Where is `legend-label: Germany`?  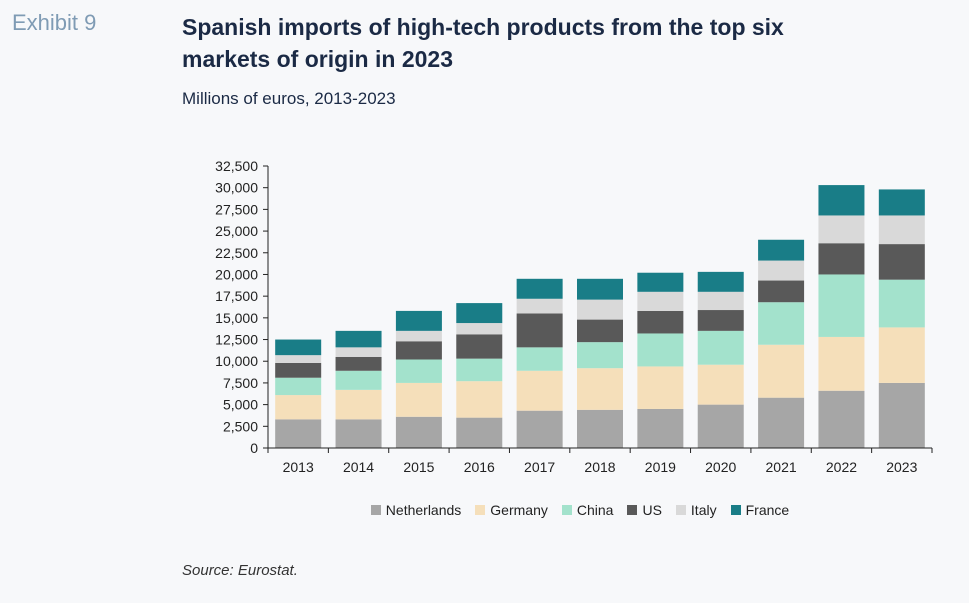 legend-label: Germany is located at coordinates (519, 510).